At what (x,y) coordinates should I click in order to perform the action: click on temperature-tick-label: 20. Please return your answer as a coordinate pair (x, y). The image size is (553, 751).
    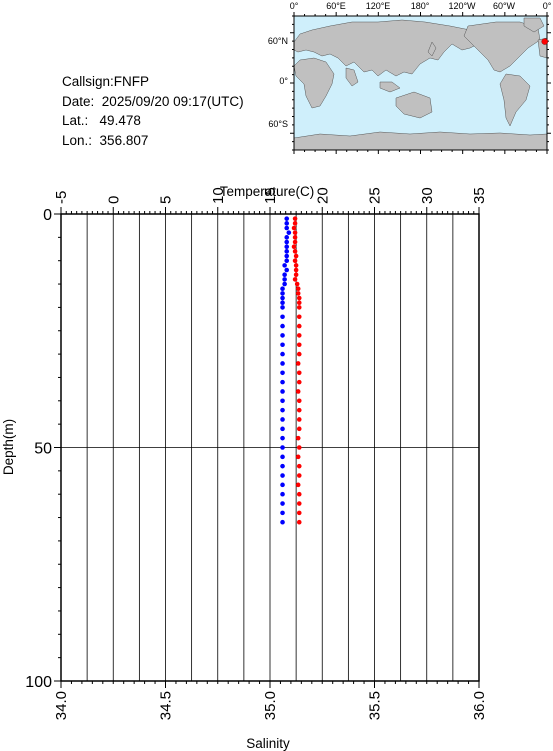
    Looking at the image, I should click on (322, 195).